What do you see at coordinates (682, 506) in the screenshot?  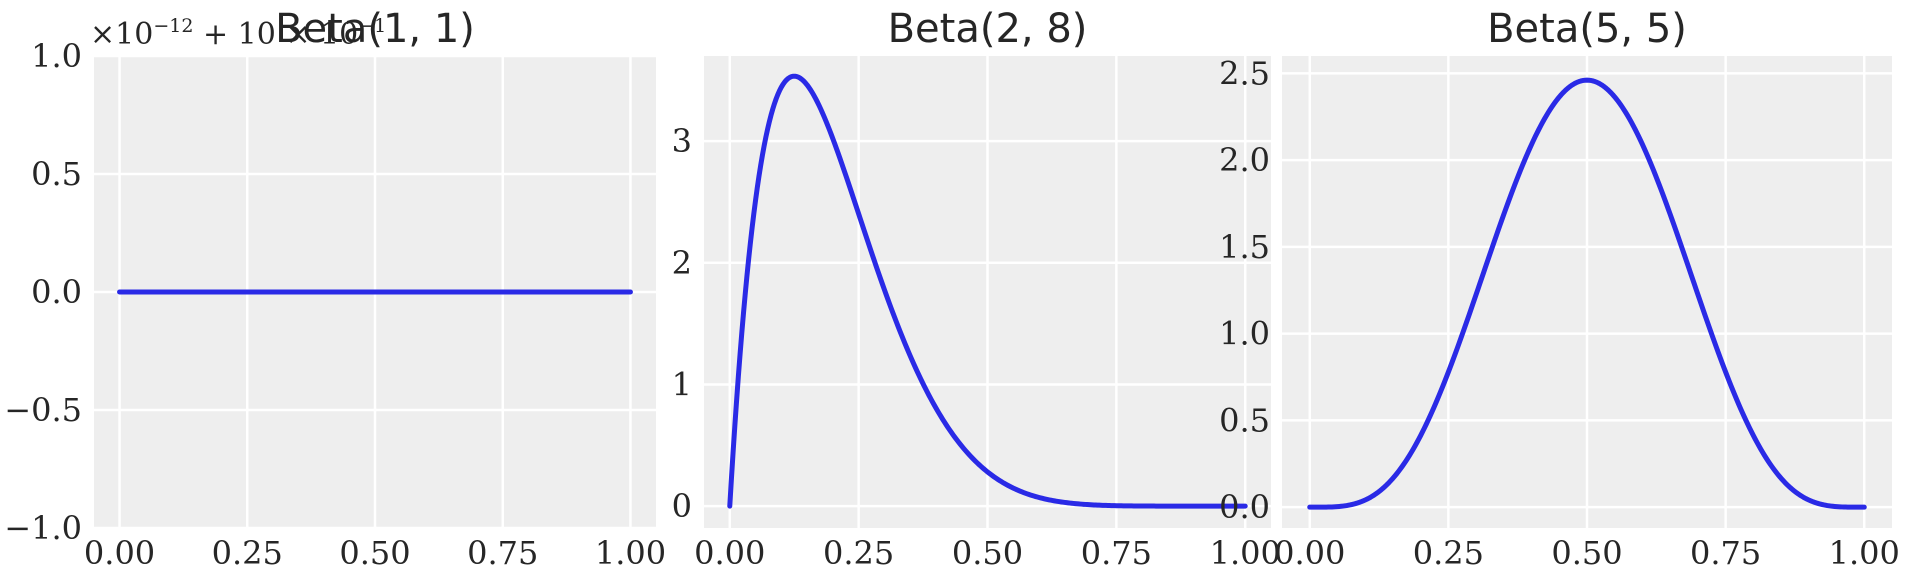 I see `y-tick-label: 0` at bounding box center [682, 506].